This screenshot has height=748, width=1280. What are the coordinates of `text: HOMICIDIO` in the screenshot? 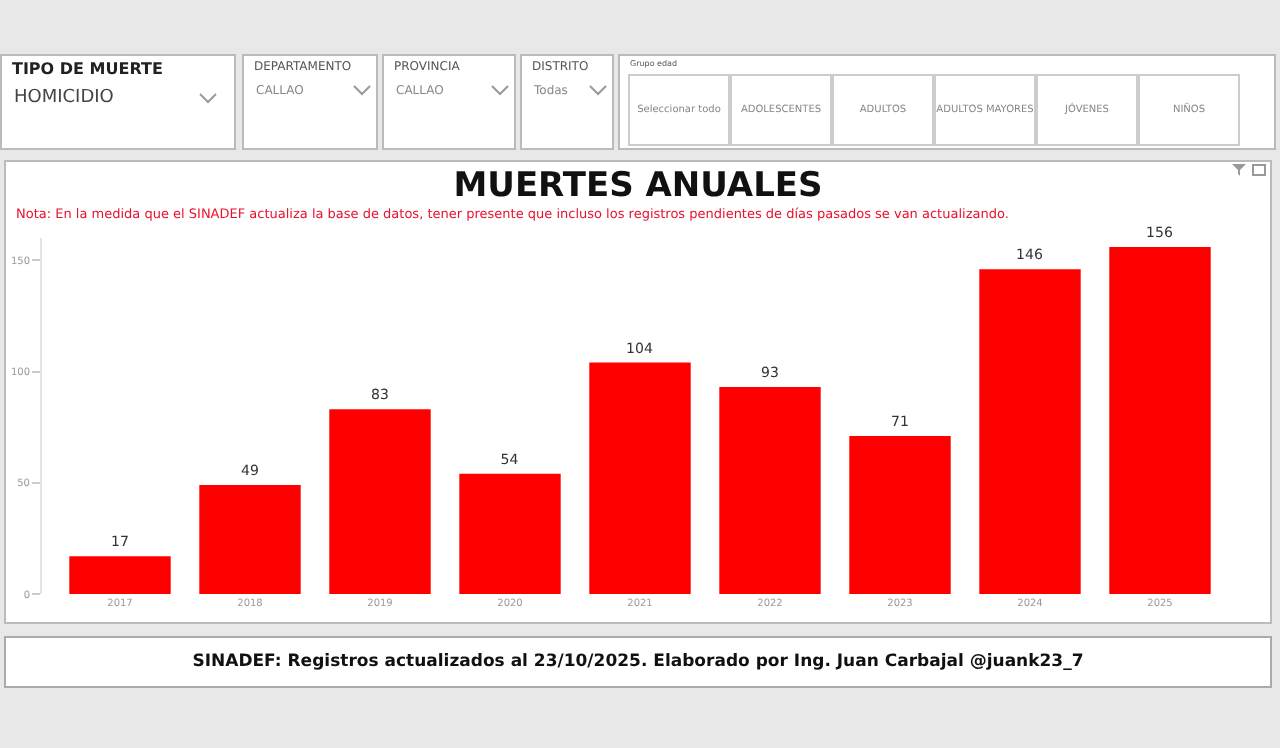 It's located at (64, 98).